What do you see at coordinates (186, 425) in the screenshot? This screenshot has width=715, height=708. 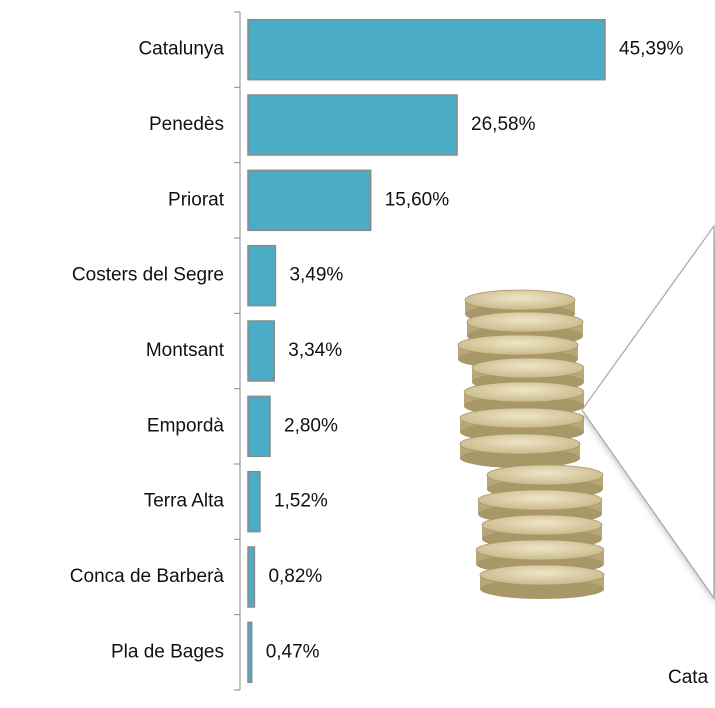 I see `category-label: Empordà` at bounding box center [186, 425].